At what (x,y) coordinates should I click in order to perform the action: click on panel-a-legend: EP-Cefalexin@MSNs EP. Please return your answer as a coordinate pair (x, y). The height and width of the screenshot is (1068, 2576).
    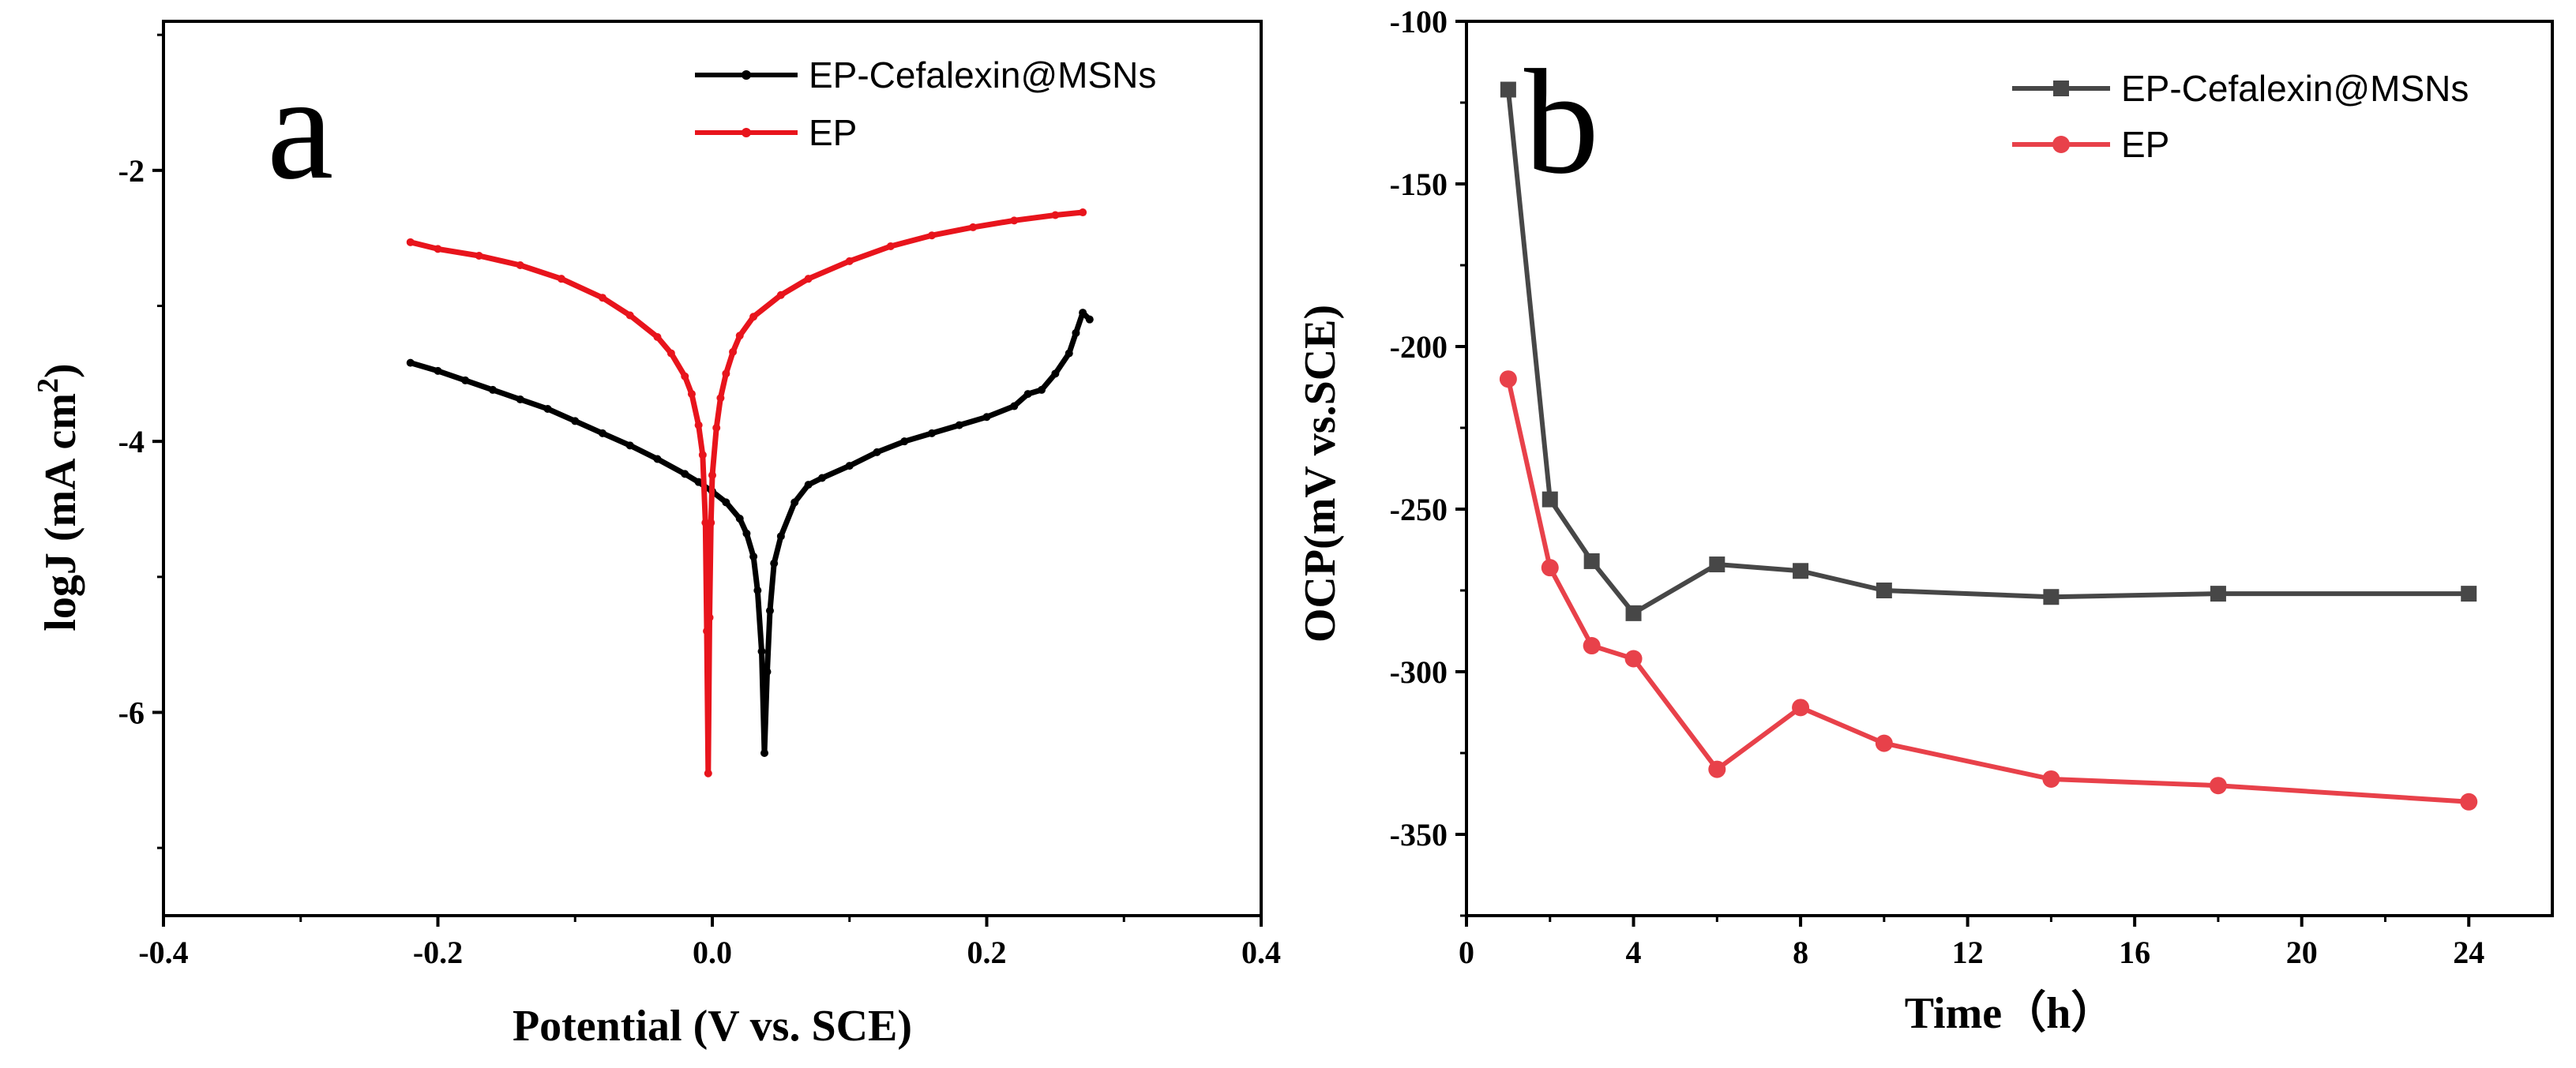
    Looking at the image, I should click on (925, 103).